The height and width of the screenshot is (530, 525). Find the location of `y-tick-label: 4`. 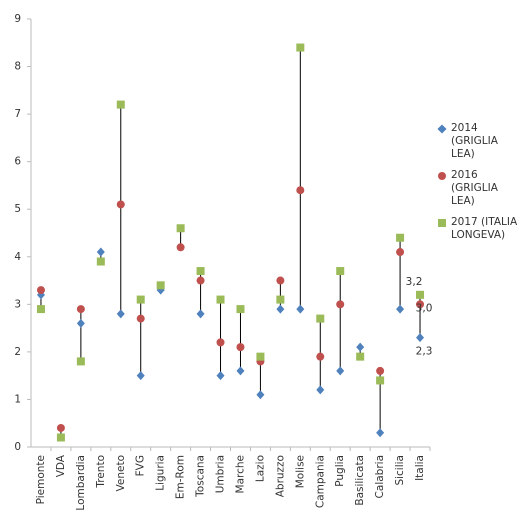

y-tick-label: 4 is located at coordinates (17, 257).